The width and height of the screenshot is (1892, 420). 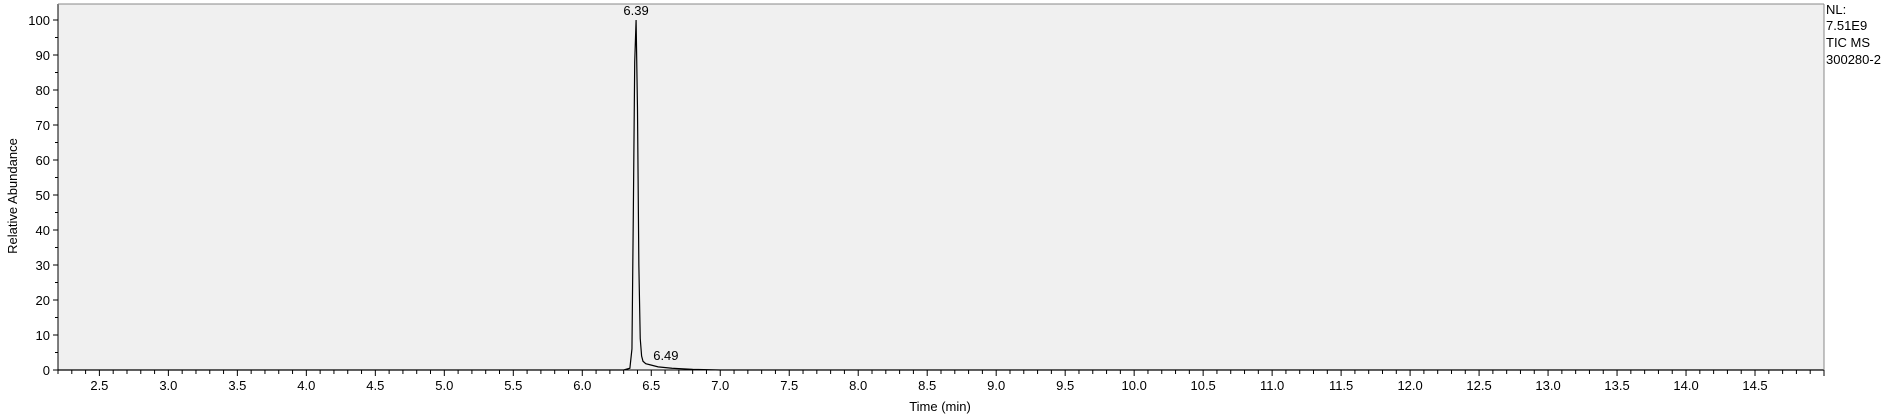 I want to click on x-tick-label: 14.0, so click(x=1685, y=385).